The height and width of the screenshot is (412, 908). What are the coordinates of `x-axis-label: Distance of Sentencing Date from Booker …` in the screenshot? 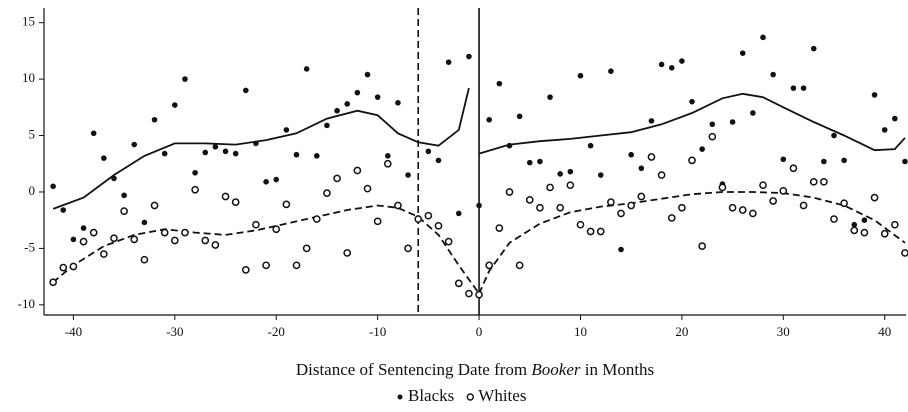 It's located at (475, 369).